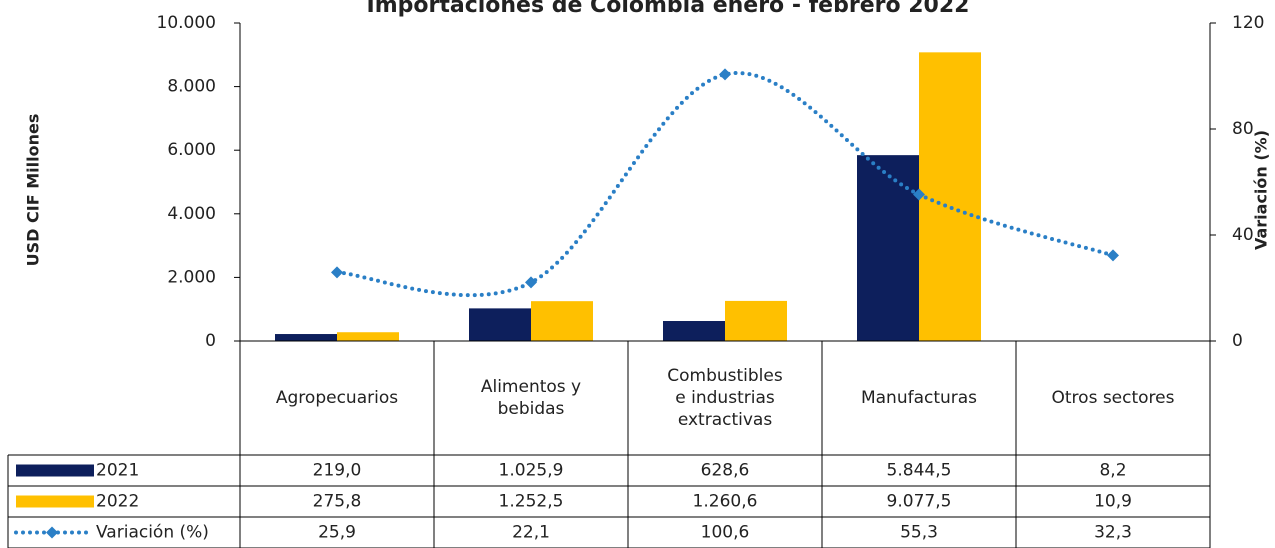  I want to click on table-value: 628,6, so click(725, 471).